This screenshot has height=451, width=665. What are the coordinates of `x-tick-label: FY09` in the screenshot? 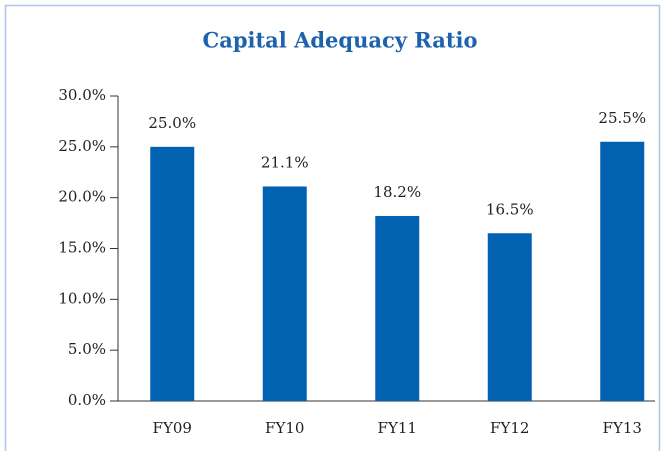 It's located at (172, 428).